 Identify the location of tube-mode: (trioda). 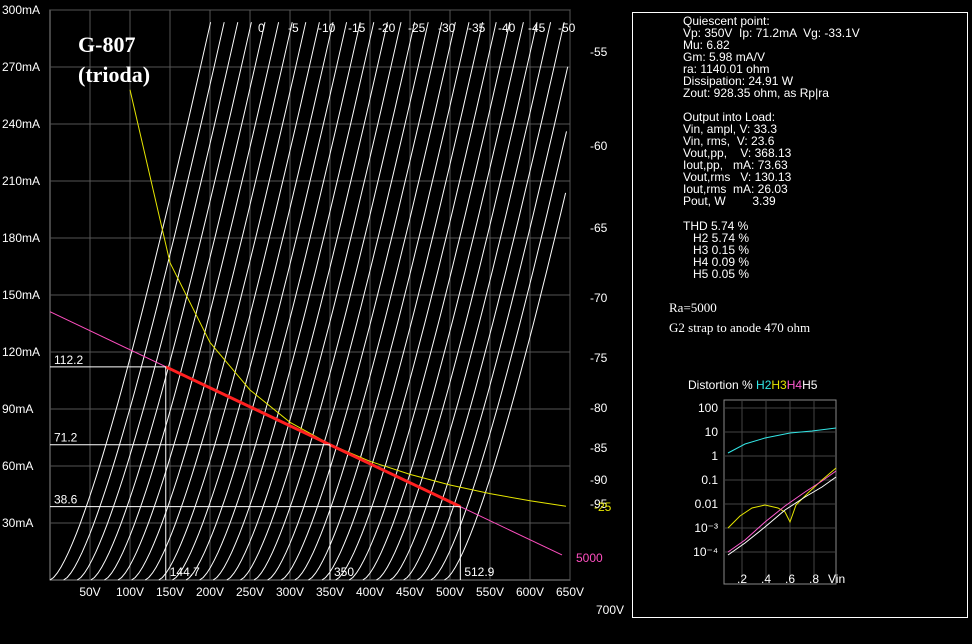
(114, 74).